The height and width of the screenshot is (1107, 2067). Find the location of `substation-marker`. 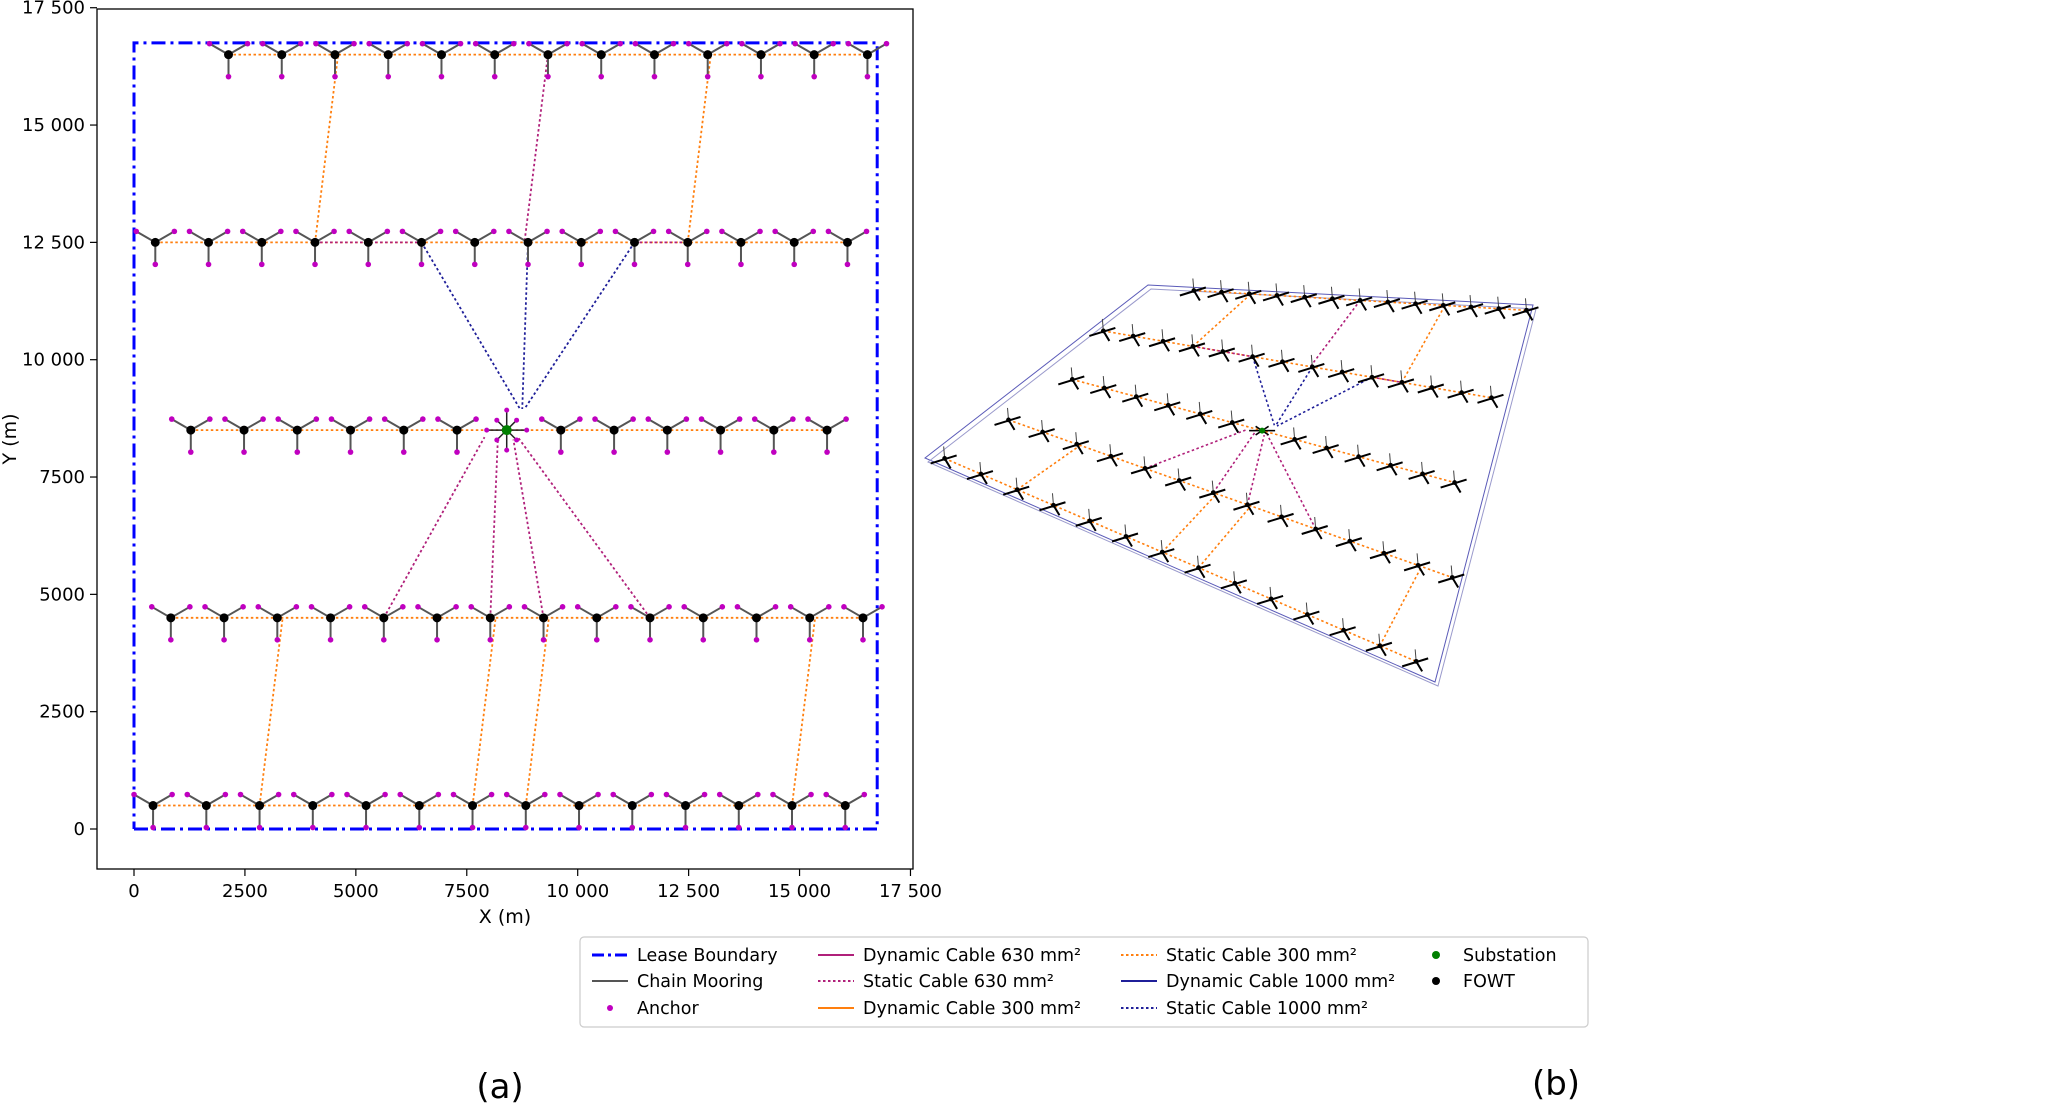

substation-marker is located at coordinates (506, 430).